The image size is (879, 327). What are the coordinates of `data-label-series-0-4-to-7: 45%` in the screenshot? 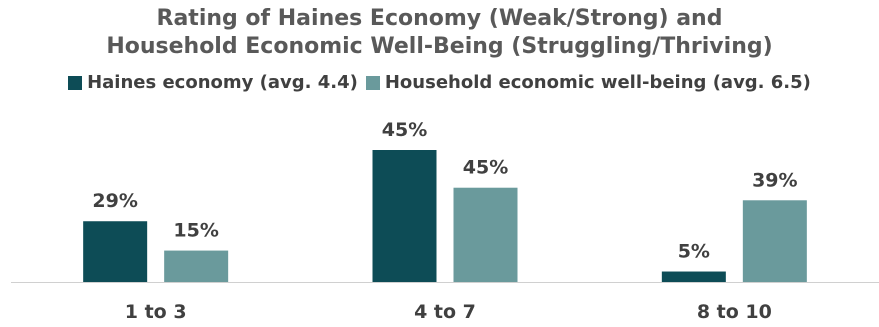 It's located at (404, 130).